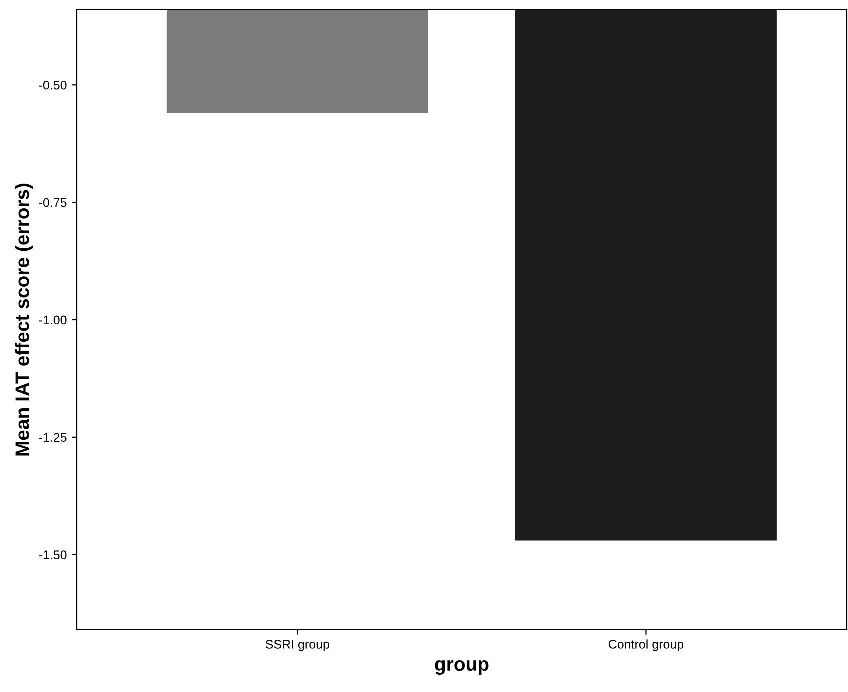 The image size is (848, 692). What do you see at coordinates (298, 646) in the screenshot?
I see `x-tick-label: SSRI group` at bounding box center [298, 646].